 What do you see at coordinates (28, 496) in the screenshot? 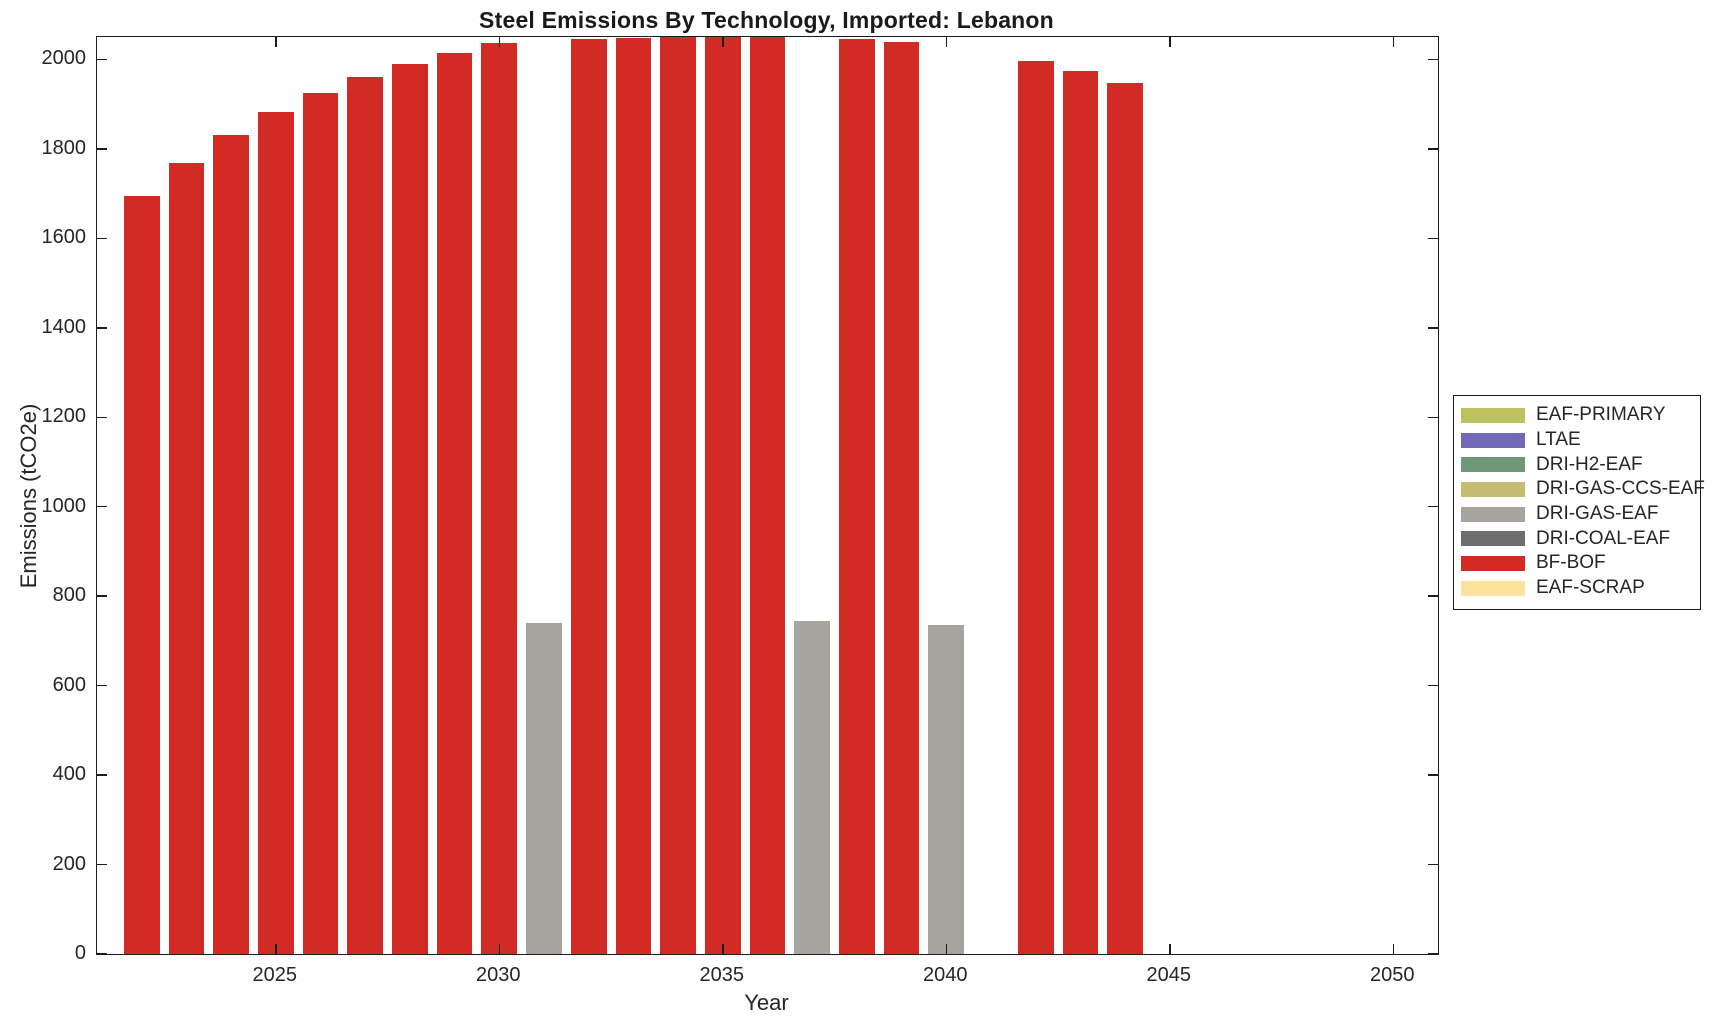
I see `y-axis-label: Emissions (tCO2e)` at bounding box center [28, 496].